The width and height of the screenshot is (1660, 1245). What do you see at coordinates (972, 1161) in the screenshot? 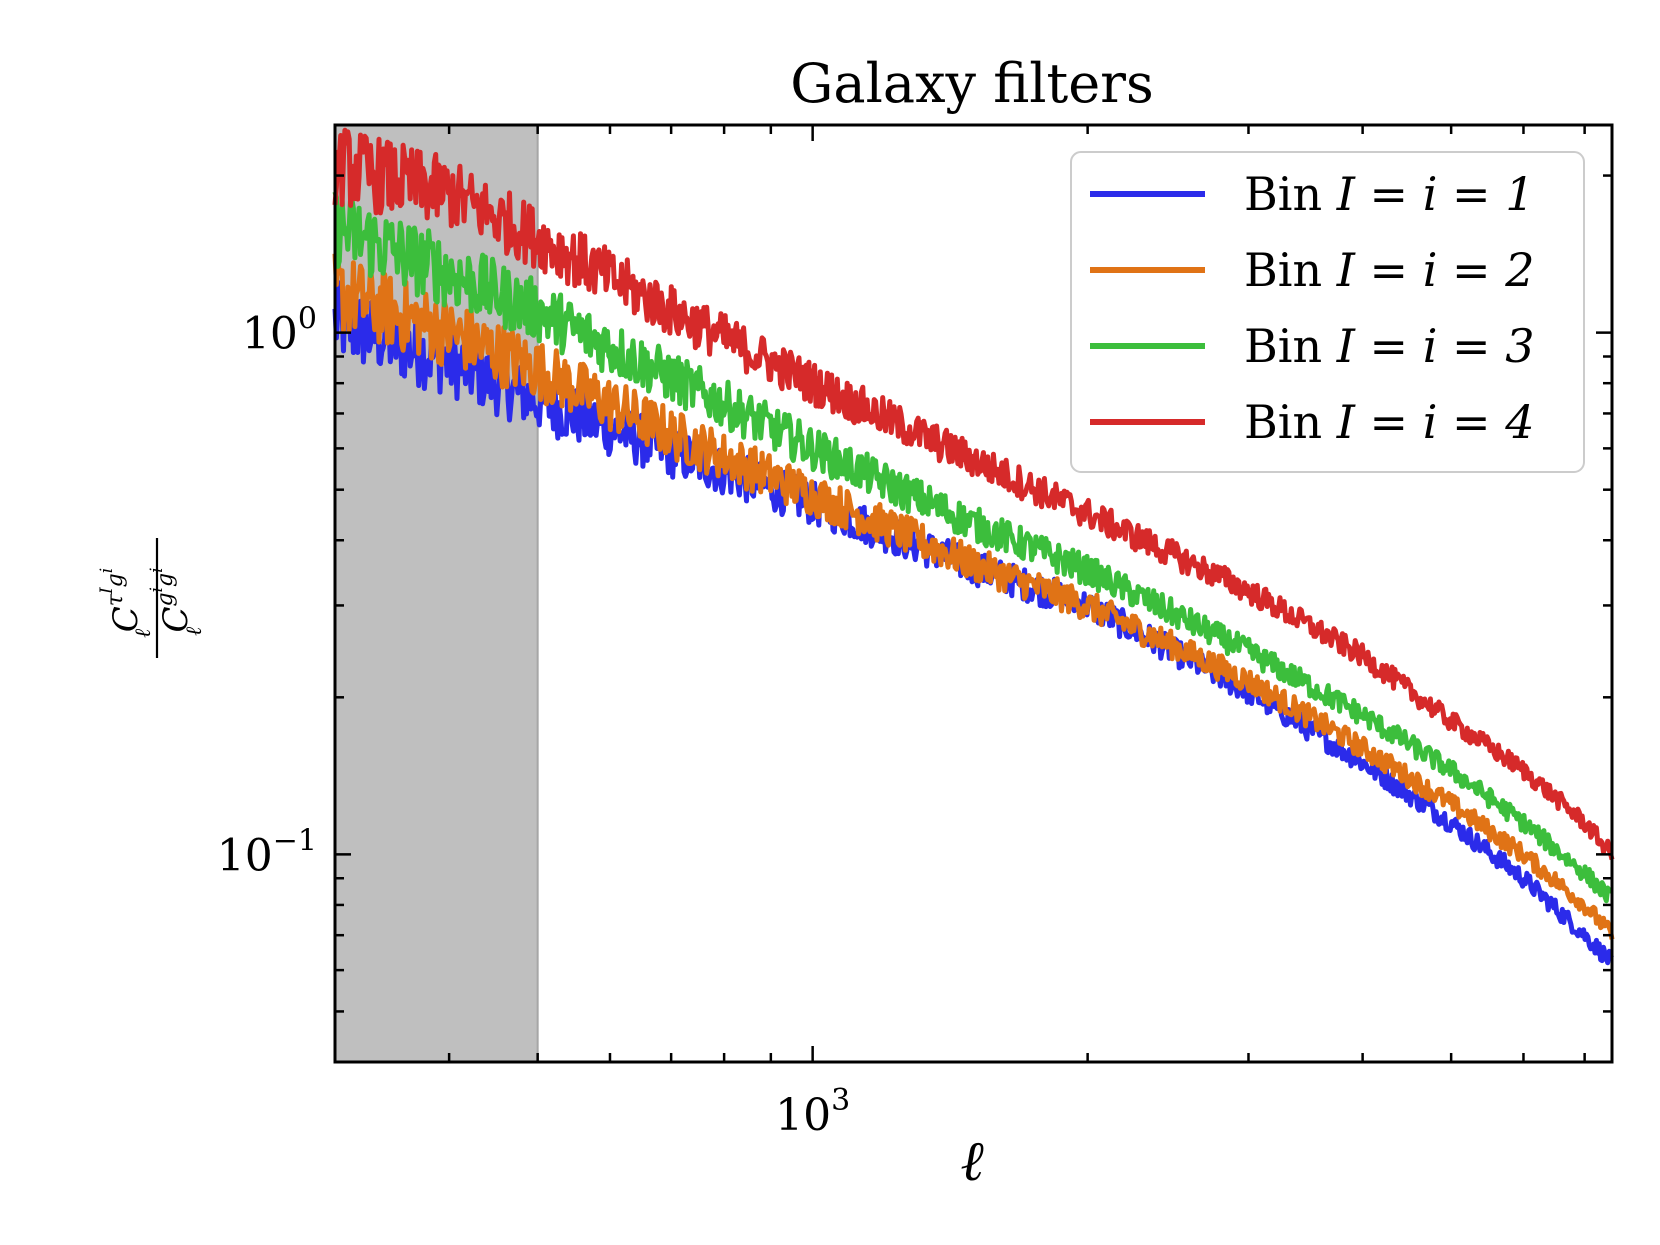
I see `x-axis-label: ℓ` at bounding box center [972, 1161].